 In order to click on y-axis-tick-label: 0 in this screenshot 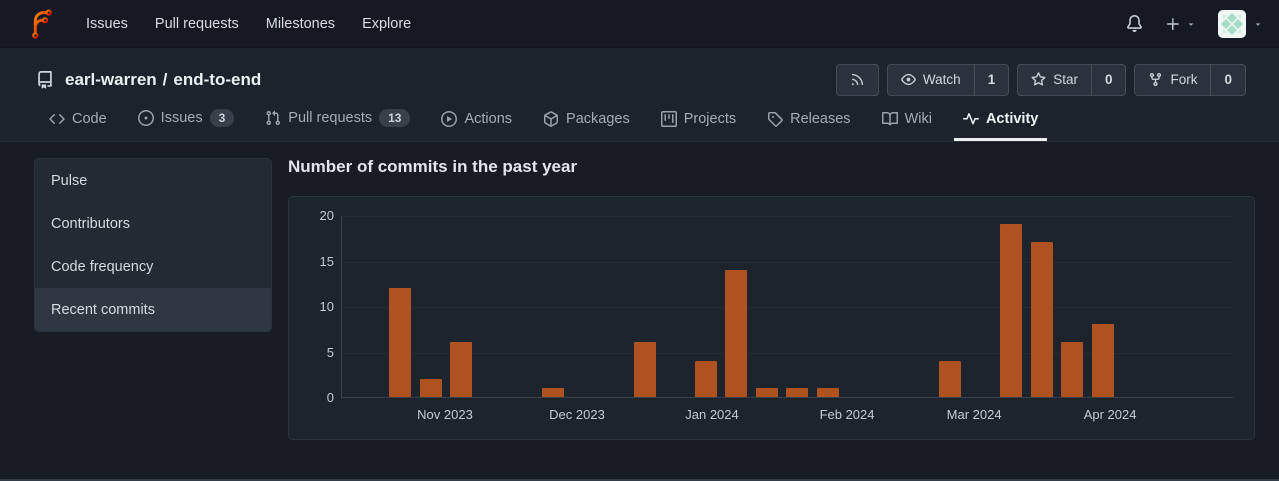, I will do `click(330, 397)`.